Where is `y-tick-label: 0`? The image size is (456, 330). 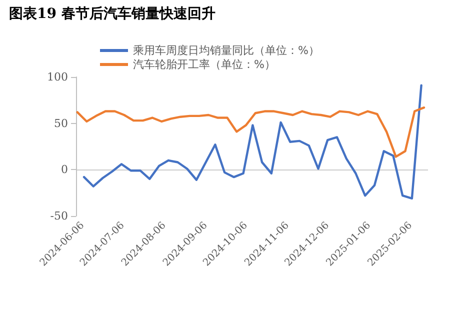 y-tick-label: 0 is located at coordinates (64, 169).